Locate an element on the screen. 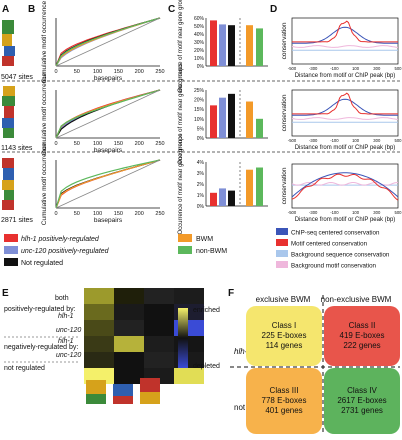 Image resolution: width=402 pixels, height=440 pixels. panel-d-xtick: -300 is located at coordinates (313, 140).